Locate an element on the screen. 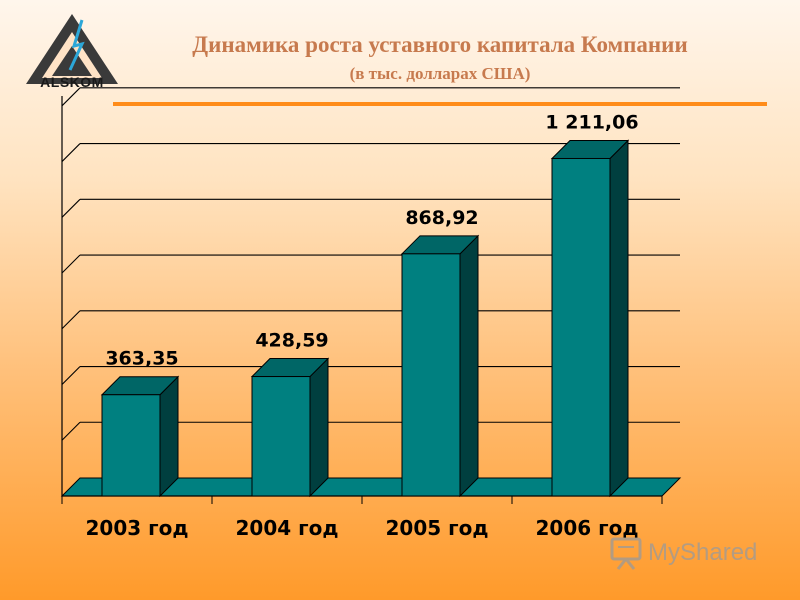  x-tick-label: 2004 год is located at coordinates (287, 528).